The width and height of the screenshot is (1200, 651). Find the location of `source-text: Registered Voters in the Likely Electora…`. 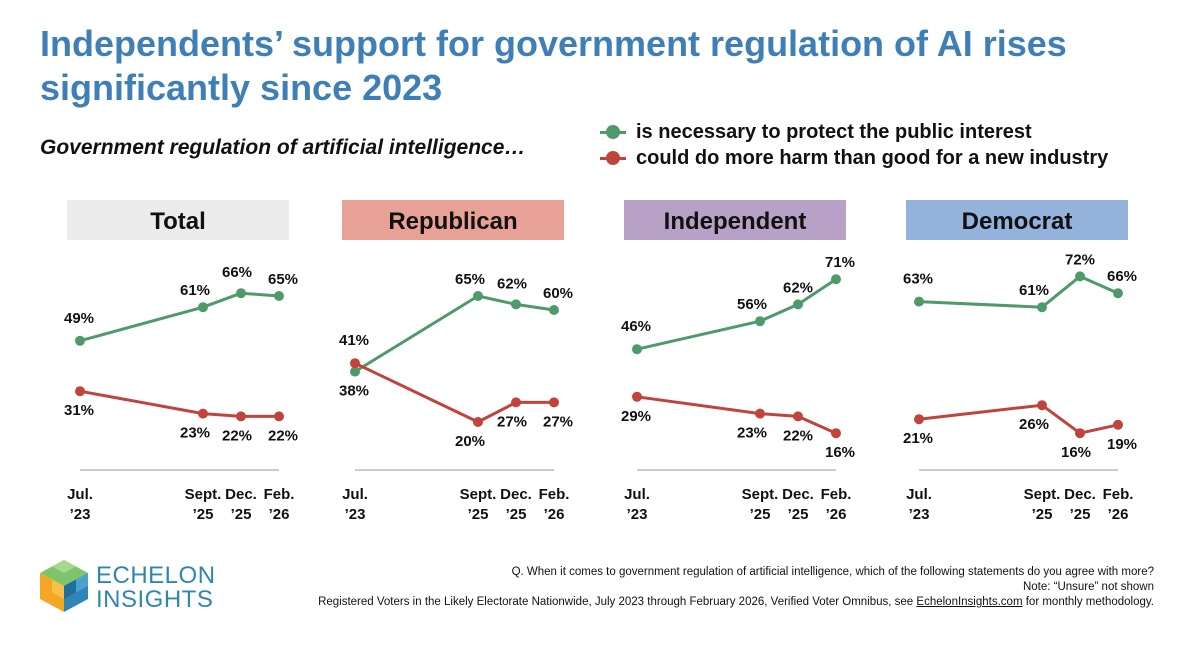

source-text: Registered Voters in the Likely Electora… is located at coordinates (736, 602).